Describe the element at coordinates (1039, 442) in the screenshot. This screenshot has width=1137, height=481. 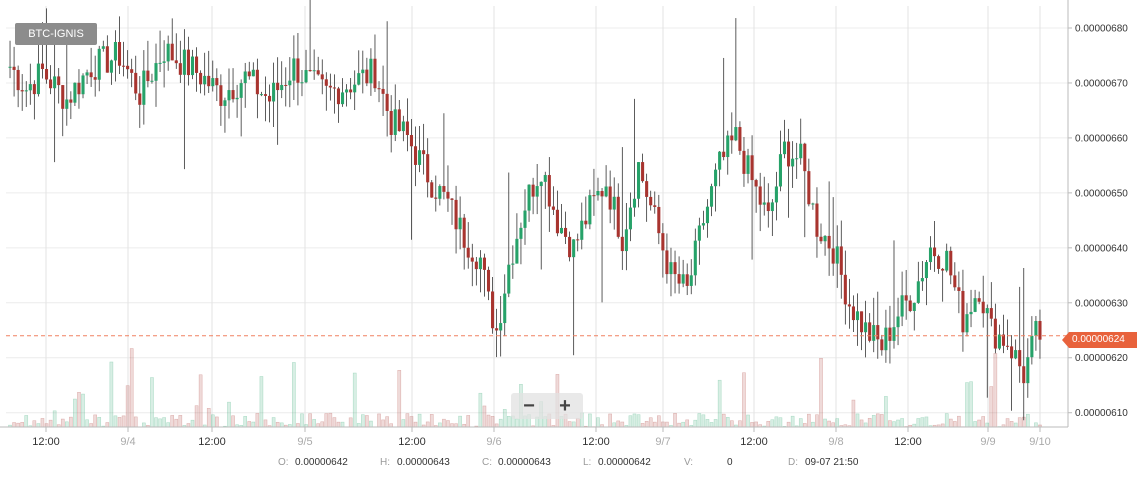
I see `x-tick-label: 9/10` at that location.